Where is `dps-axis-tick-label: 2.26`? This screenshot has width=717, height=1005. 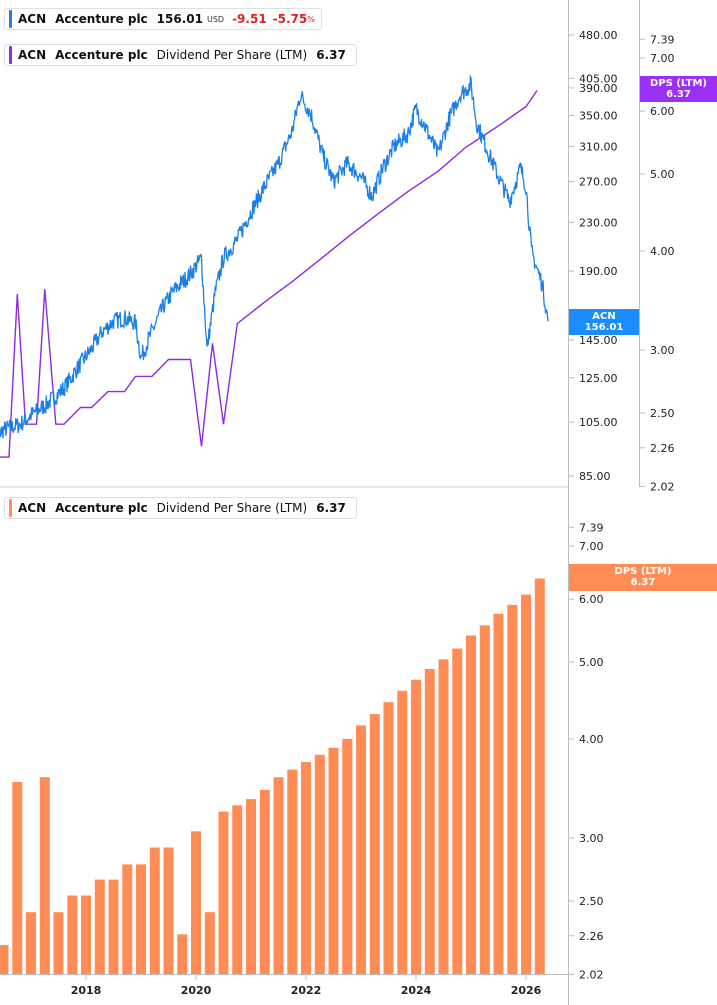 dps-axis-tick-label: 2.26 is located at coordinates (662, 448).